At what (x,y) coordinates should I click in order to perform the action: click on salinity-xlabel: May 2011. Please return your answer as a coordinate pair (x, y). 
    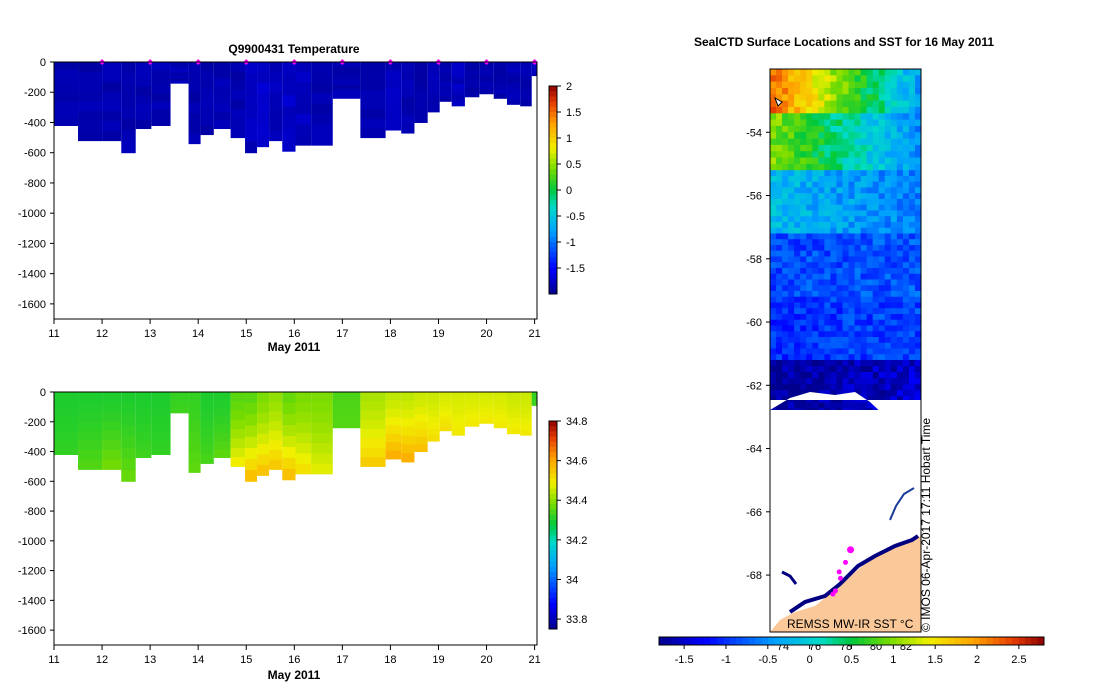
    Looking at the image, I should click on (294, 675).